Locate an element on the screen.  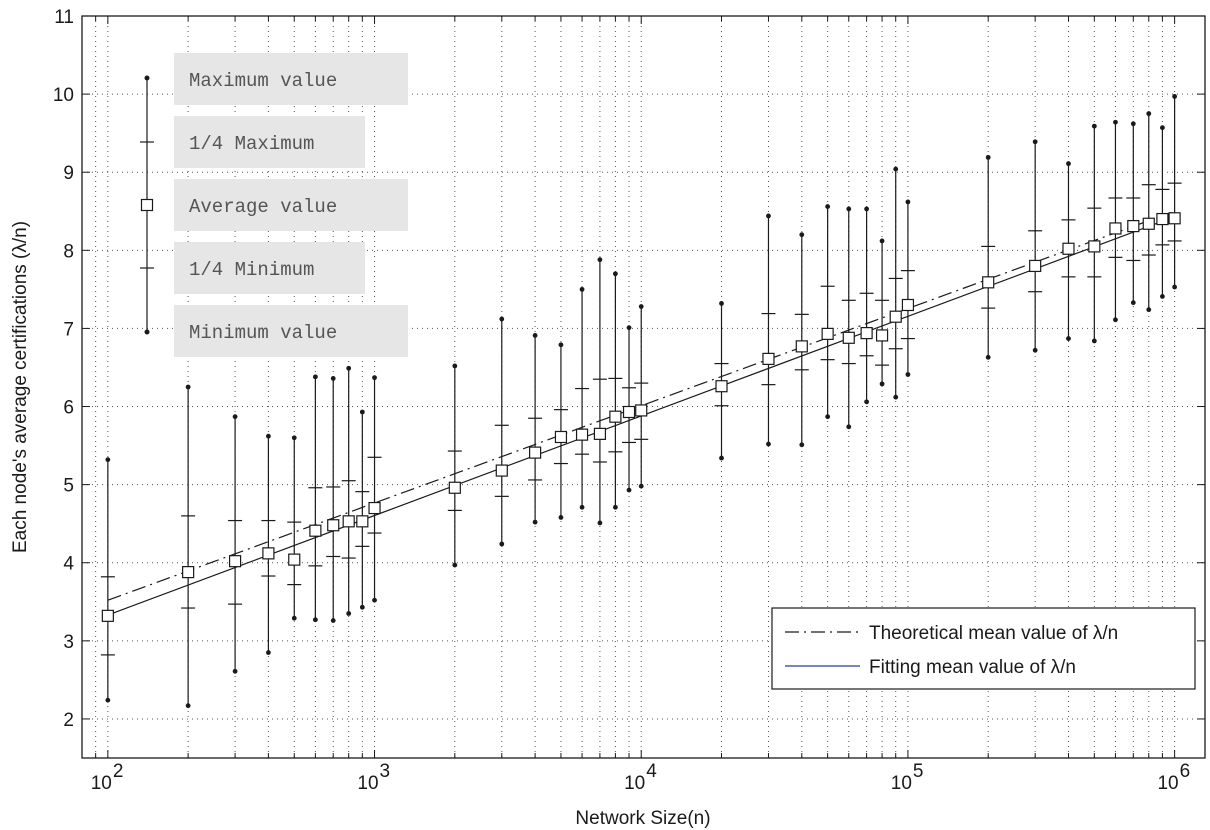
x-tick-exponent: 3 is located at coordinates (385, 771).